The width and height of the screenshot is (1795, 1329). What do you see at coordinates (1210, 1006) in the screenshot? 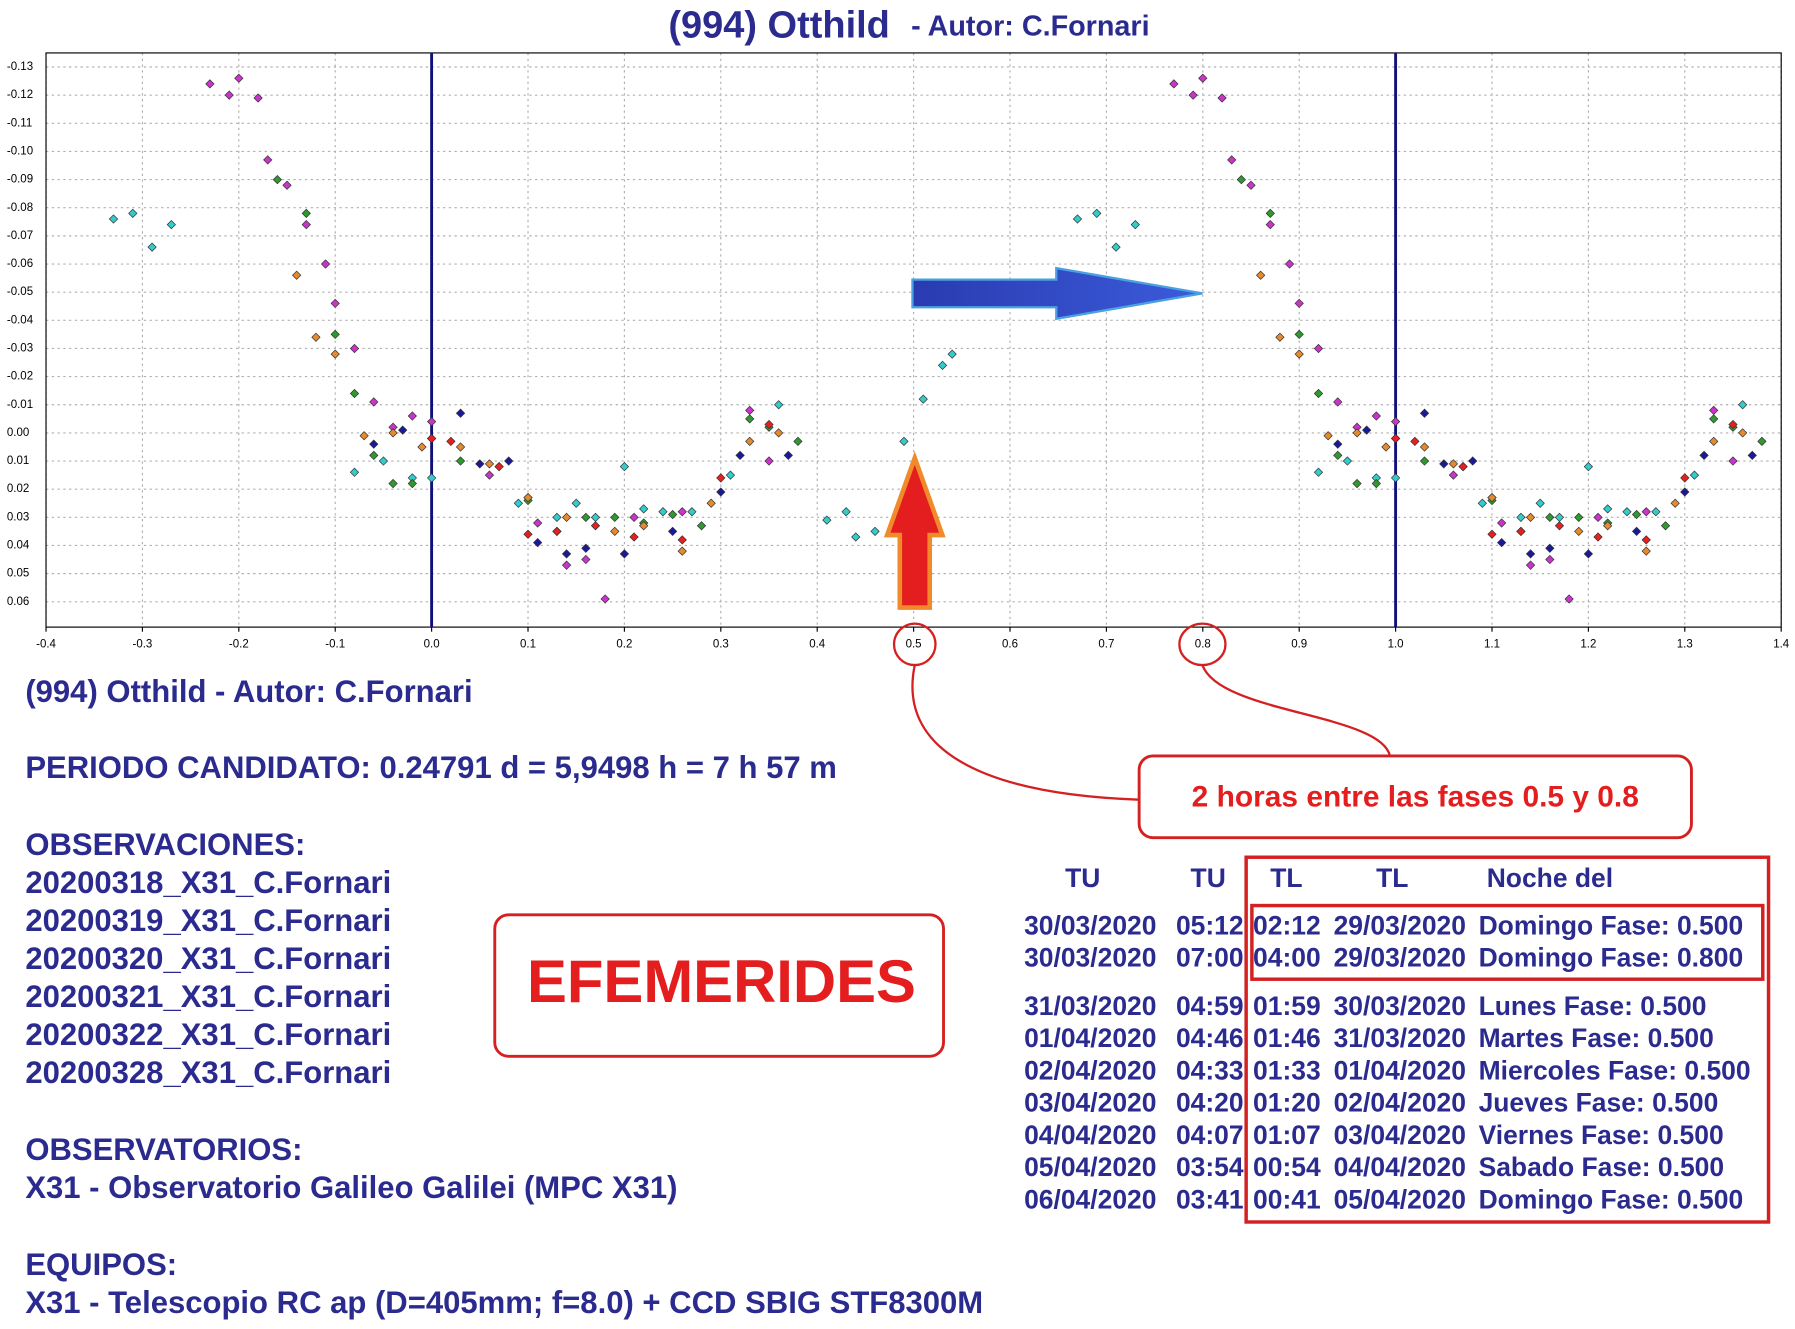
I see `table-cell: 04:59` at bounding box center [1210, 1006].